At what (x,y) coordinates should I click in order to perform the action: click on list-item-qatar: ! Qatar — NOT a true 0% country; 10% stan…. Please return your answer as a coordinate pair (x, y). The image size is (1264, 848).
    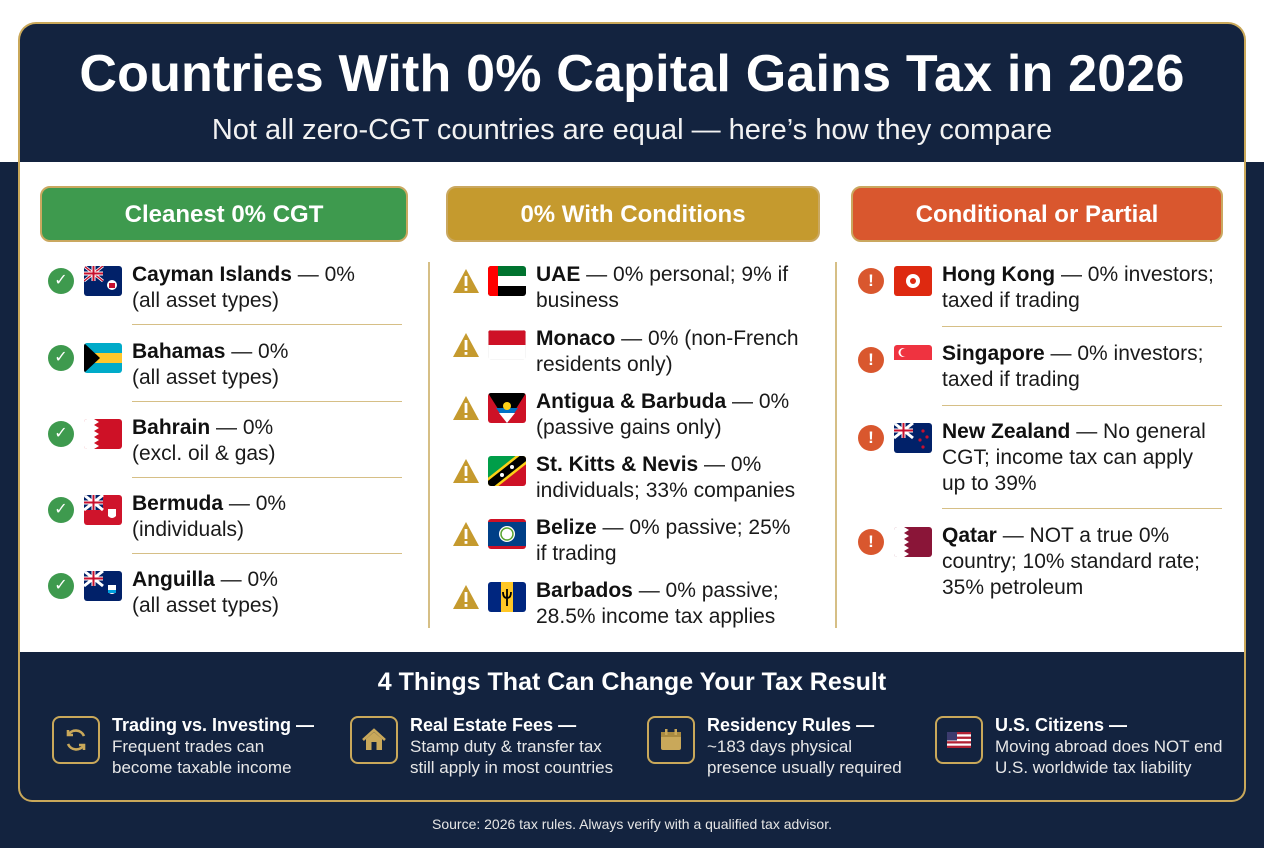
    Looking at the image, I should click on (1043, 563).